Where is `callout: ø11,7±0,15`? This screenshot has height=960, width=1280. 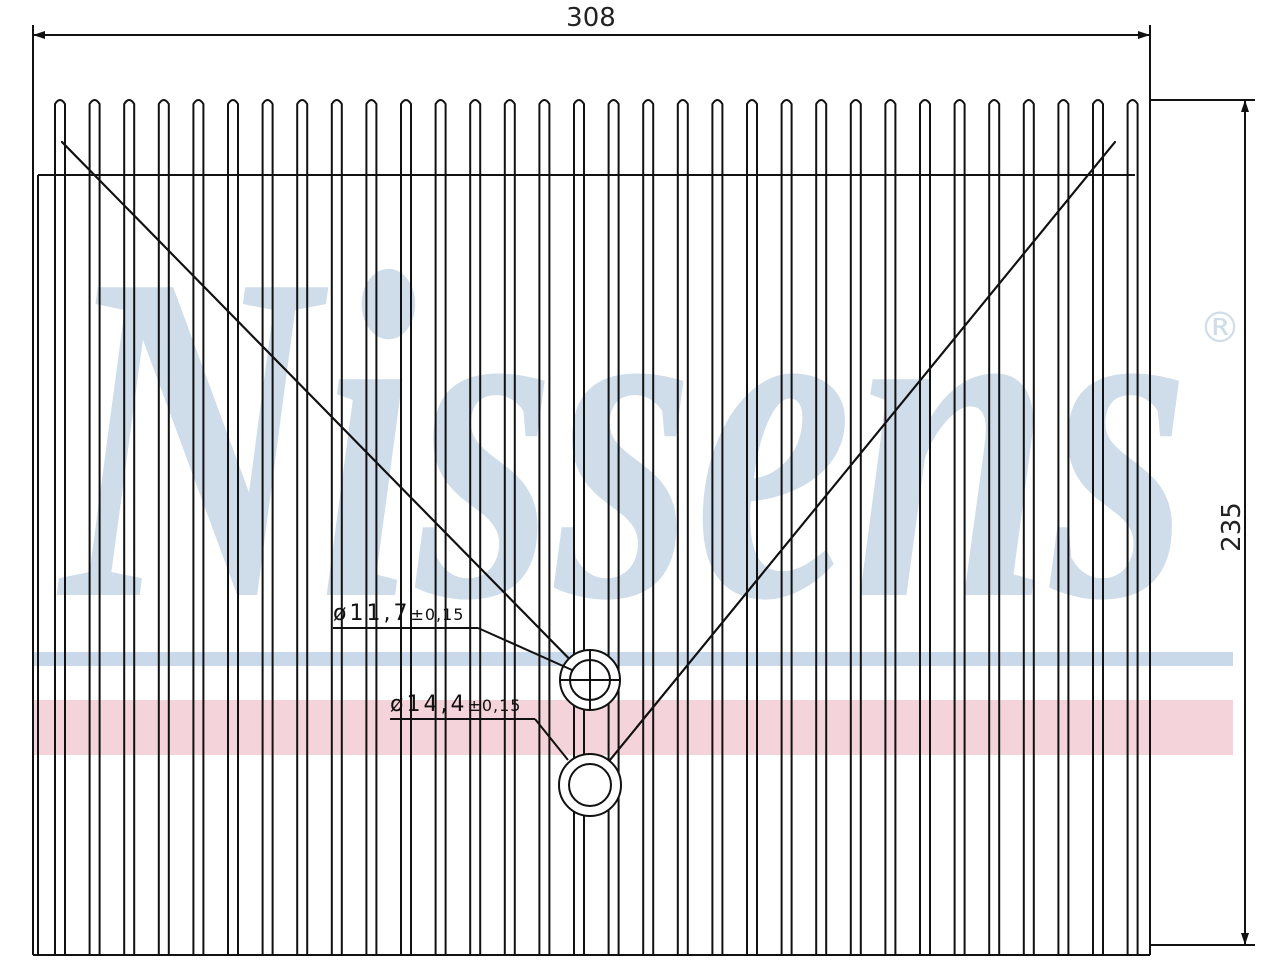
callout: ø11,7±0,15 is located at coordinates (453, 636).